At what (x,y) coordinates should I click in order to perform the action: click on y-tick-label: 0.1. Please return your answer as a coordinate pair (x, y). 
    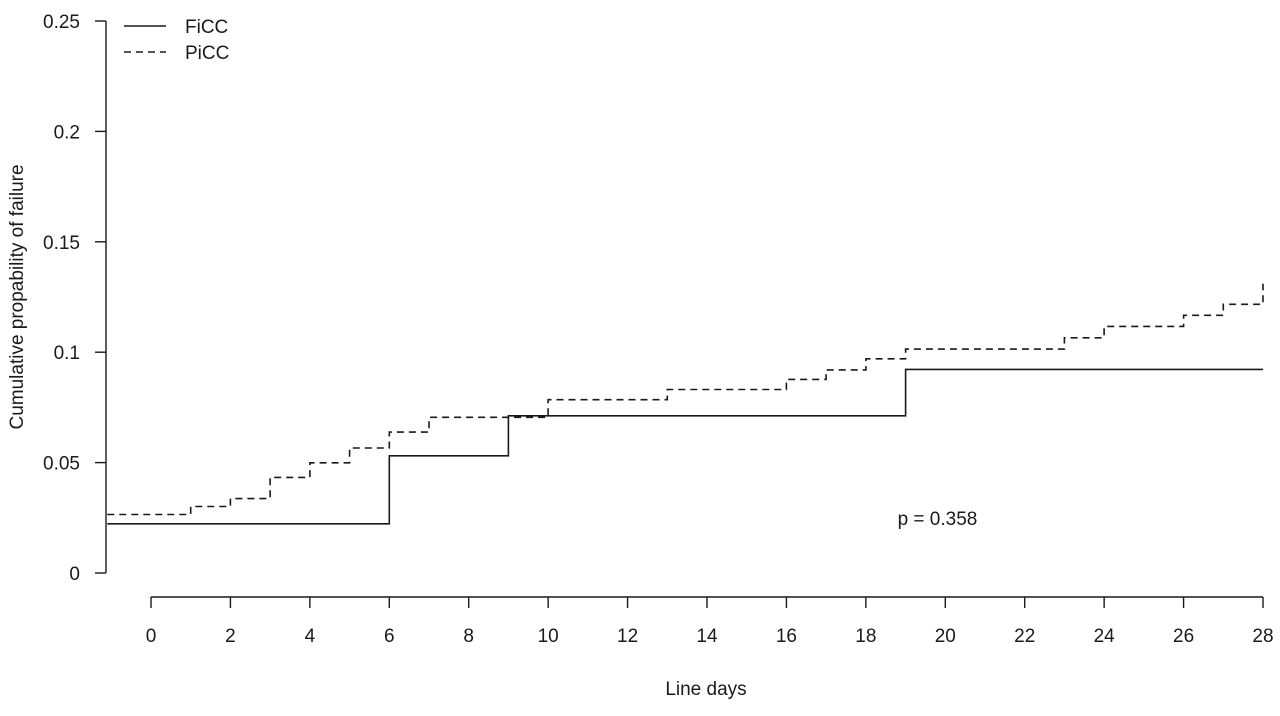
    Looking at the image, I should click on (67, 353).